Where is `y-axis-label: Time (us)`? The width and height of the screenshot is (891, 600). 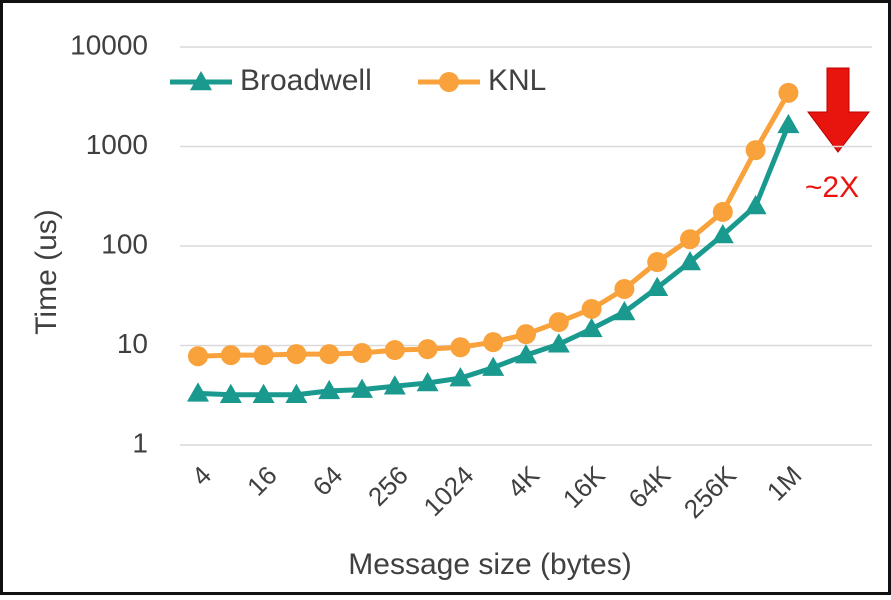
y-axis-label: Time (us) is located at coordinates (46, 272).